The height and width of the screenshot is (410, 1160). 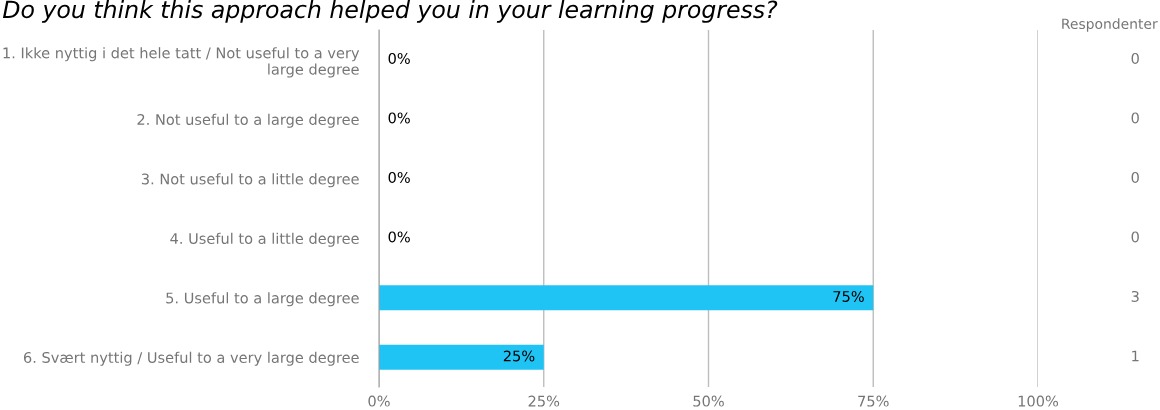 What do you see at coordinates (1135, 356) in the screenshot?
I see `text: 1` at bounding box center [1135, 356].